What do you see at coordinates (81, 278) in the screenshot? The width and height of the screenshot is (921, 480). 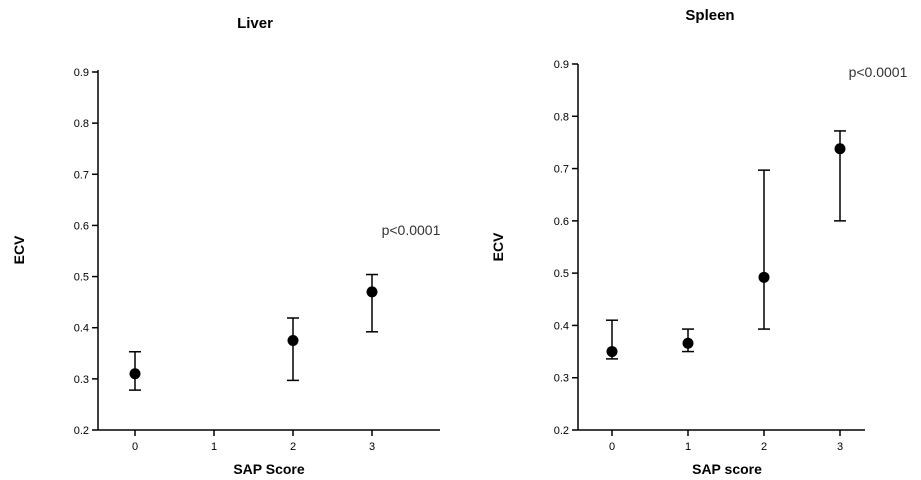 I see `liver-y-tick-label: 0.5` at bounding box center [81, 278].